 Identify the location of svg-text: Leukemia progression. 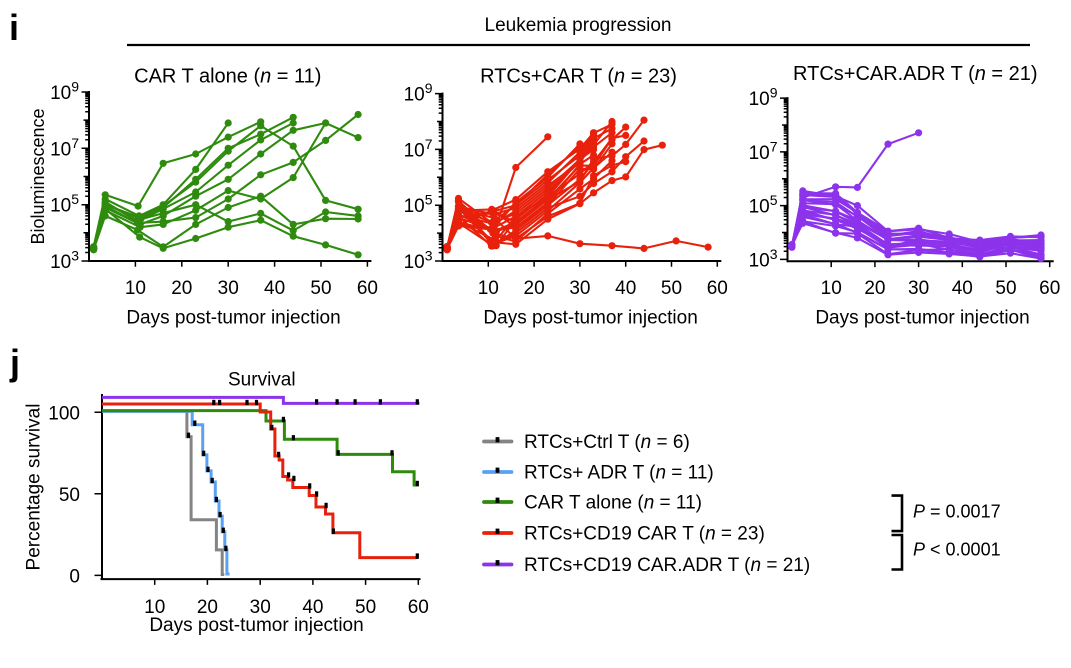
(578, 25).